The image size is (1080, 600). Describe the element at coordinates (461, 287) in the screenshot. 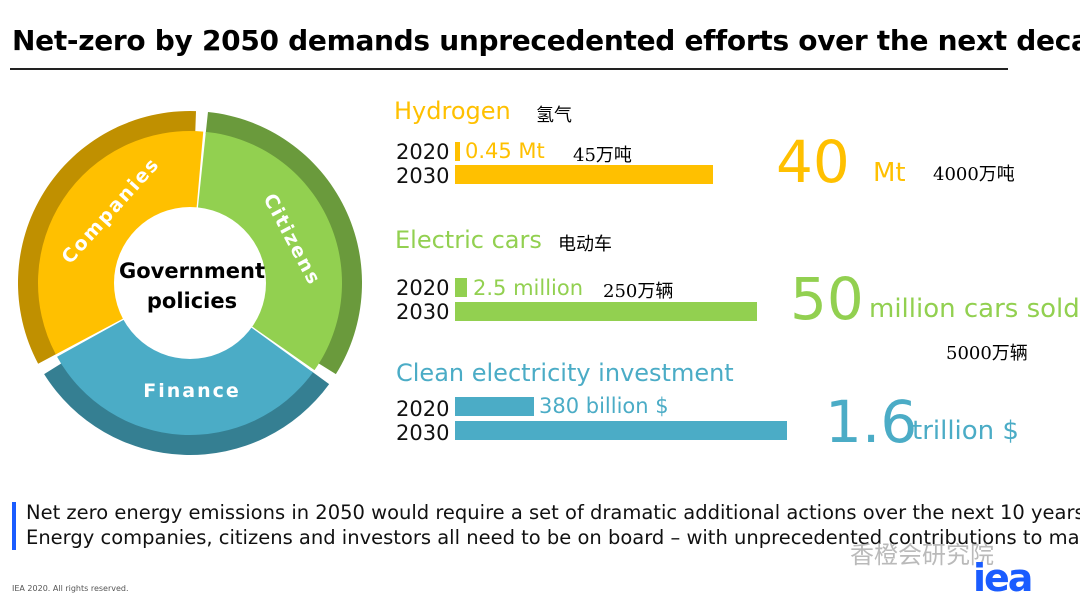

I see `ev-bar-2020` at that location.